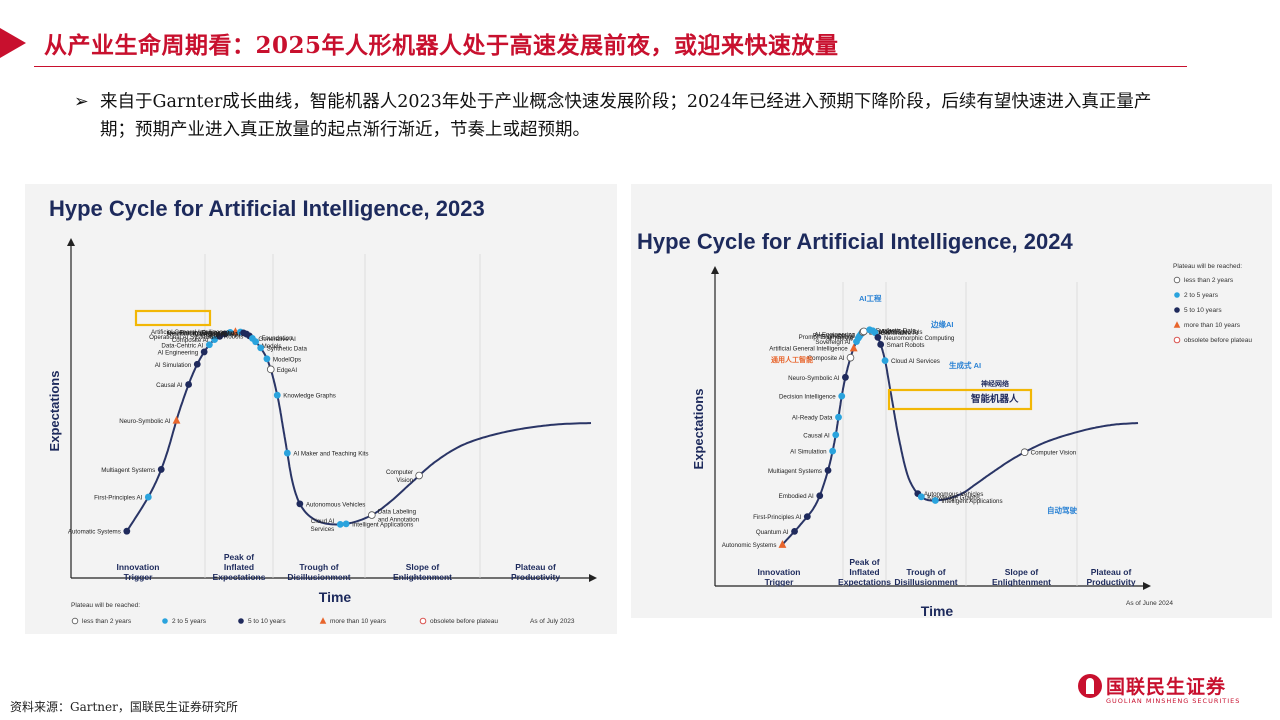 The height and width of the screenshot is (720, 1280). I want to click on point-label-multiagent-systems: Multiagent Systems, so click(128, 470).